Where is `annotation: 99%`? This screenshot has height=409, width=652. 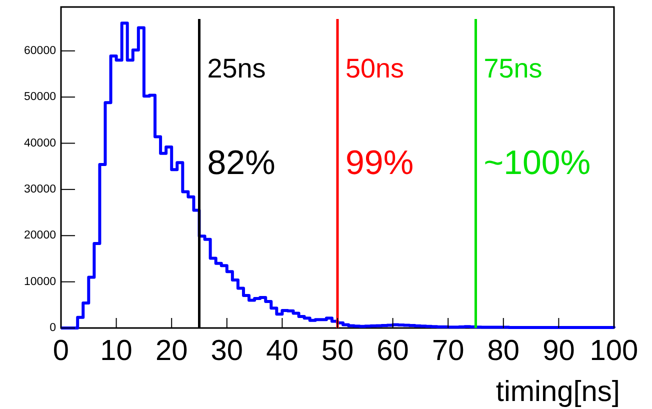
annotation: 99% is located at coordinates (380, 163).